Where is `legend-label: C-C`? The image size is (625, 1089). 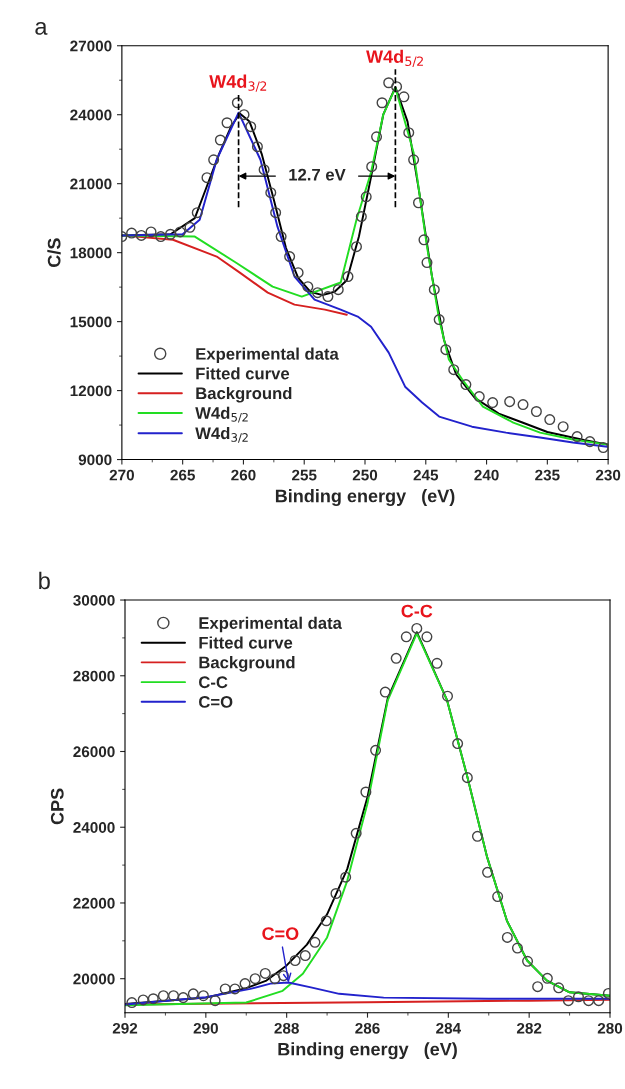 legend-label: C-C is located at coordinates (213, 682).